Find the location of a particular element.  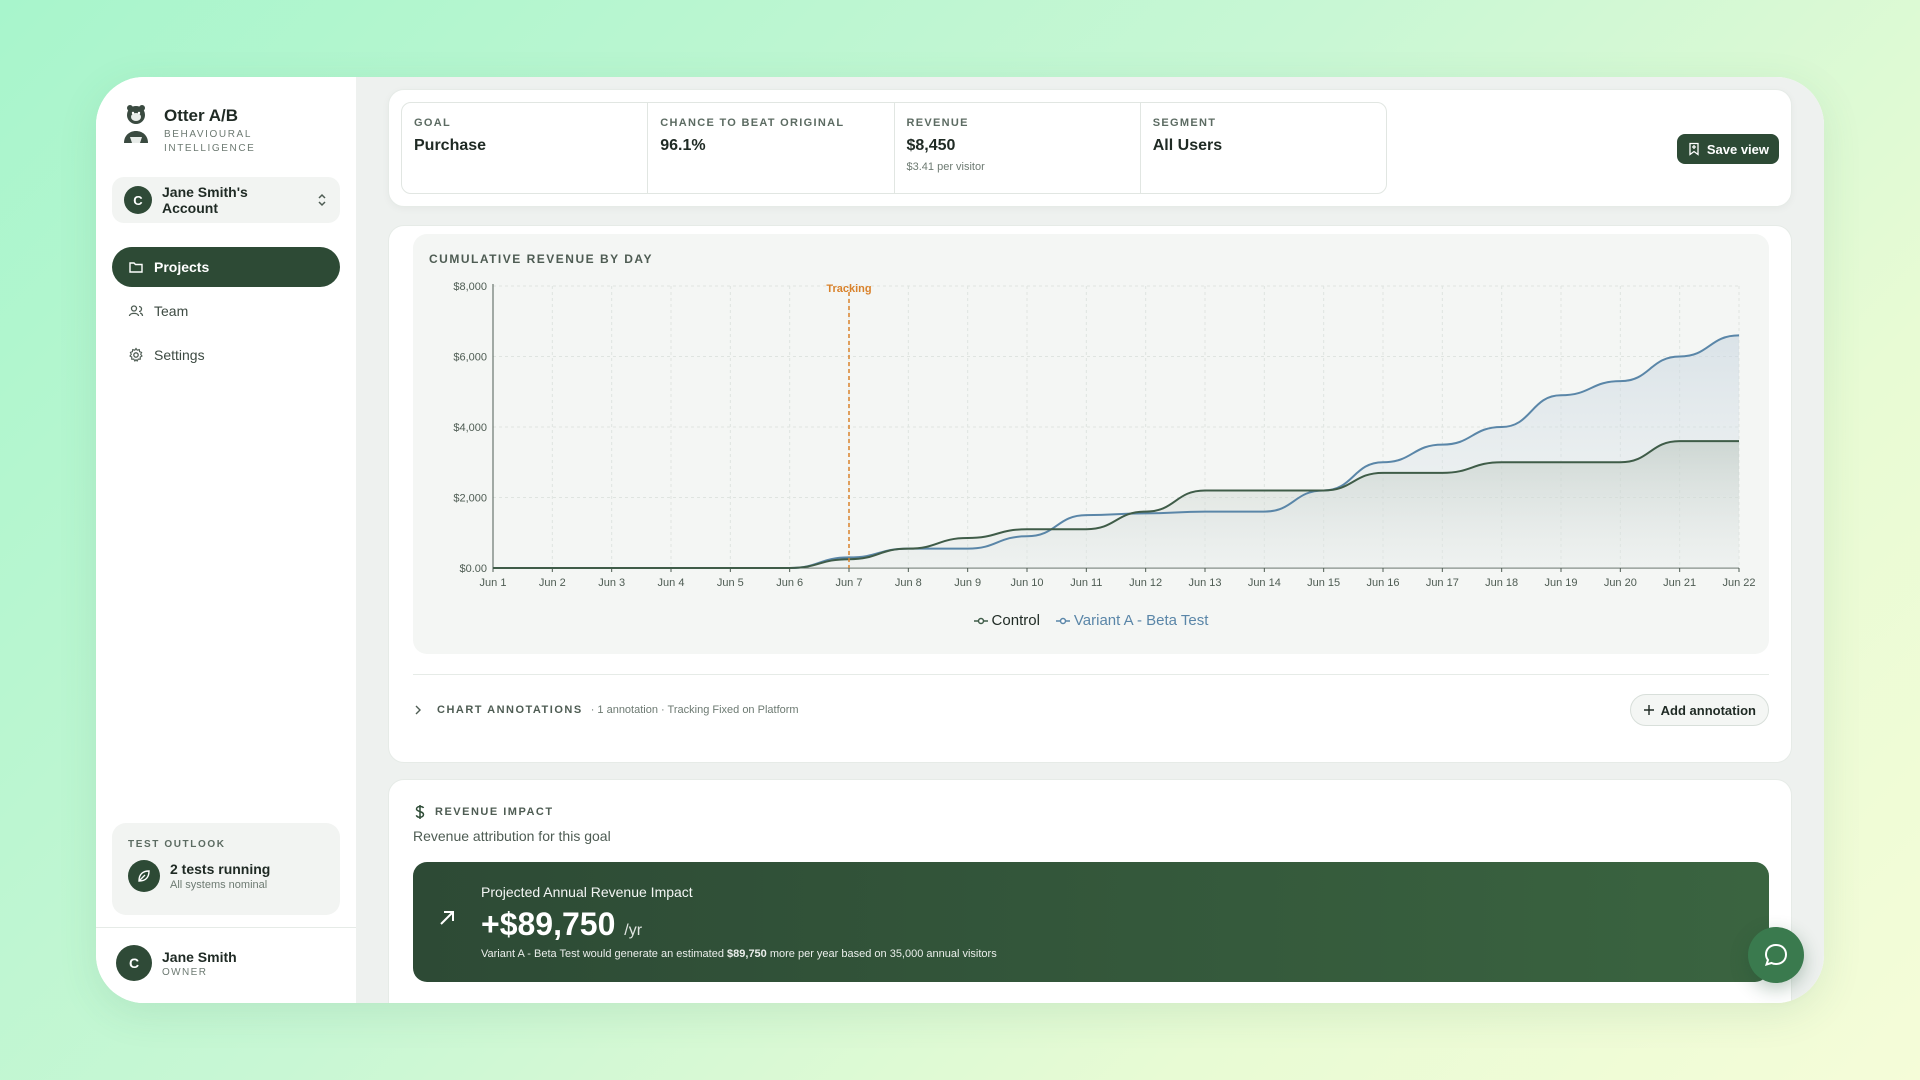

x-tick-label: Jun 2 is located at coordinates (552, 583).